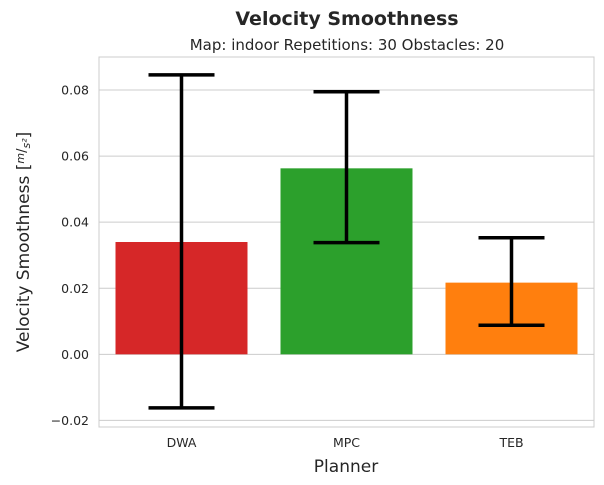  Describe the element at coordinates (26, 143) in the screenshot. I see `y-axis-label-unit-den: s²` at that location.